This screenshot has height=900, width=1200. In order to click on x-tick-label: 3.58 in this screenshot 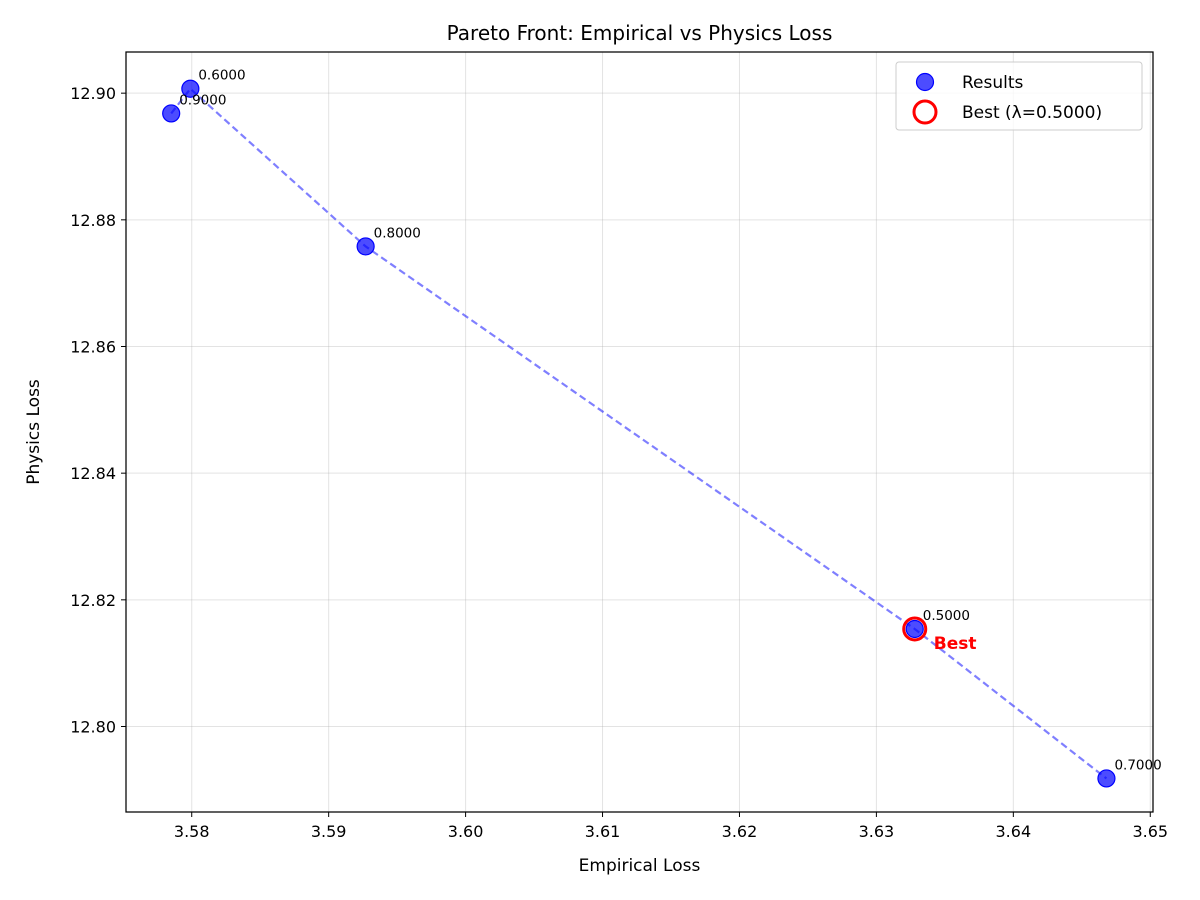, I will do `click(192, 831)`.